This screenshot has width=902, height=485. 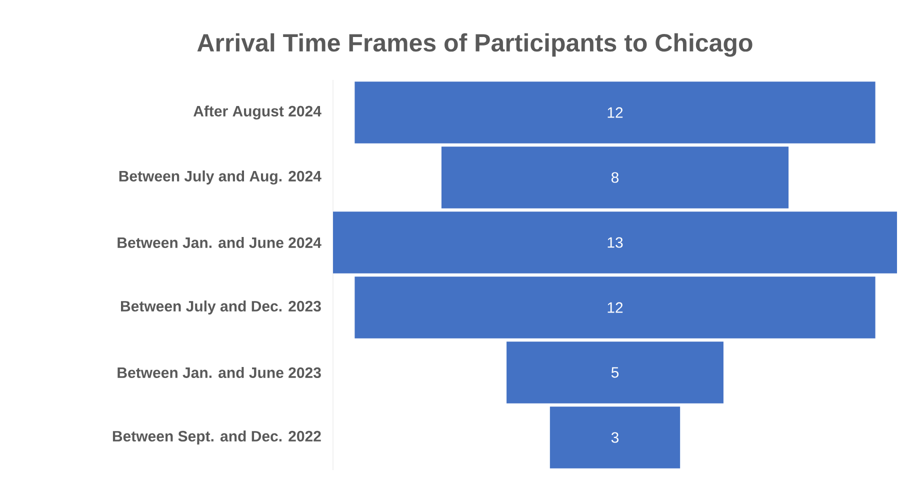 What do you see at coordinates (220, 177) in the screenshot?
I see `category-label: Between July and Aug. 2024` at bounding box center [220, 177].